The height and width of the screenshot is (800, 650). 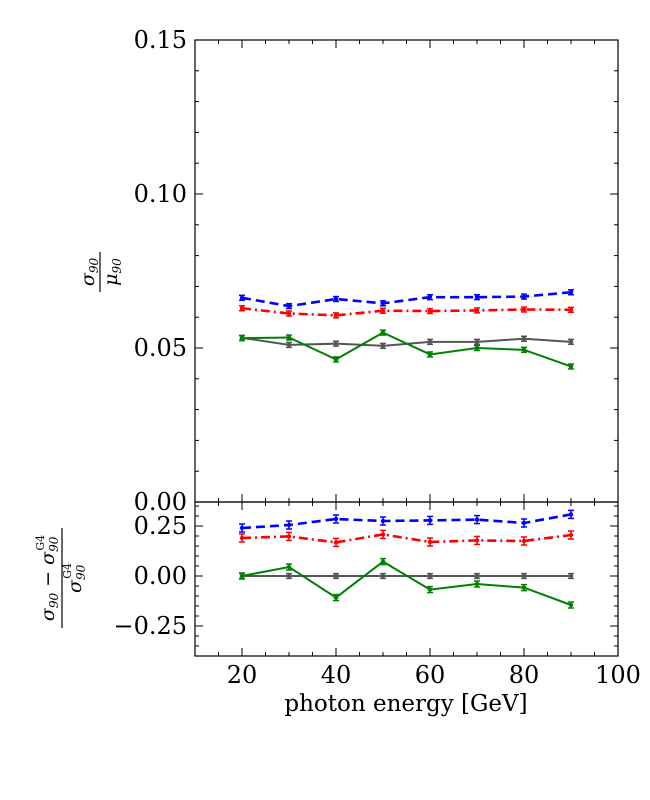 What do you see at coordinates (160, 348) in the screenshot?
I see `top-y-tick-label: 0.05` at bounding box center [160, 348].